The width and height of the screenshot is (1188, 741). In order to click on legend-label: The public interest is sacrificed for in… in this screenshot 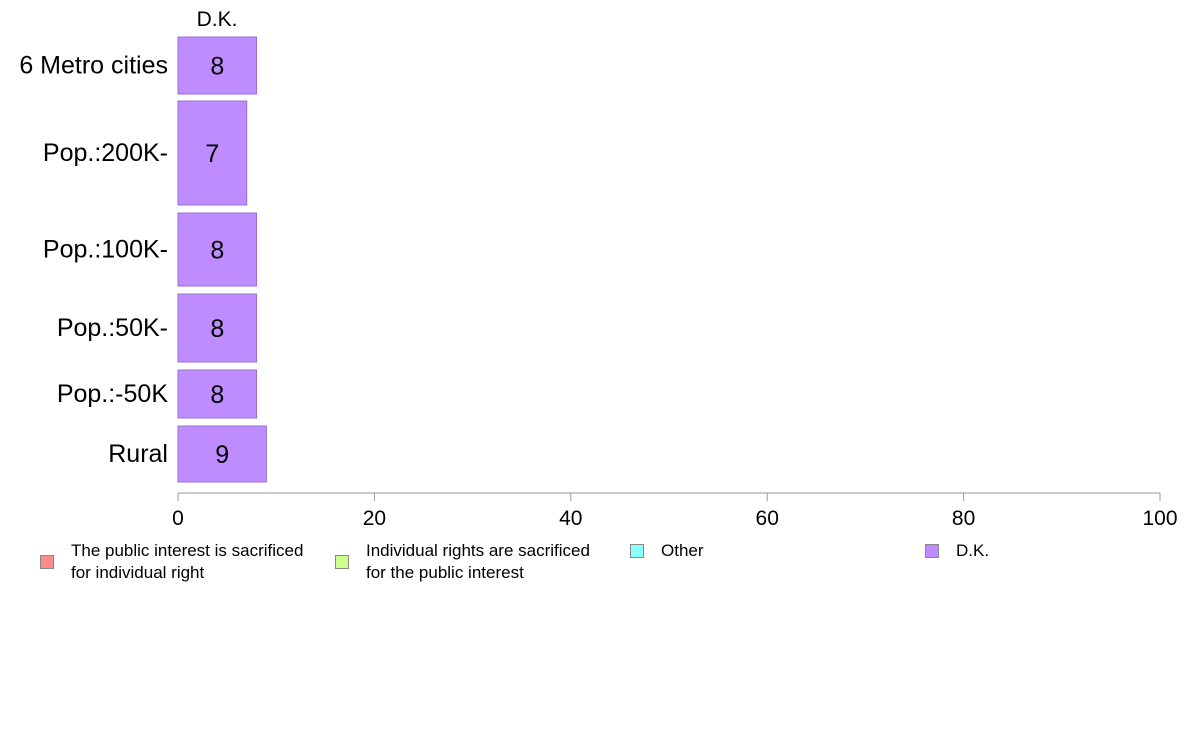, I will do `click(187, 561)`.